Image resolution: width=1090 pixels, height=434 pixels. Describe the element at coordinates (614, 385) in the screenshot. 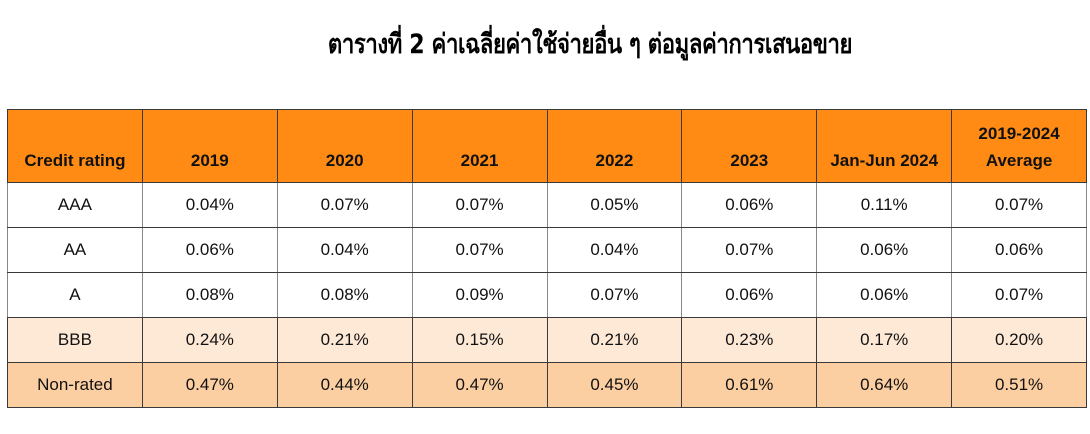

I see `value-cell: 0.45%` at that location.